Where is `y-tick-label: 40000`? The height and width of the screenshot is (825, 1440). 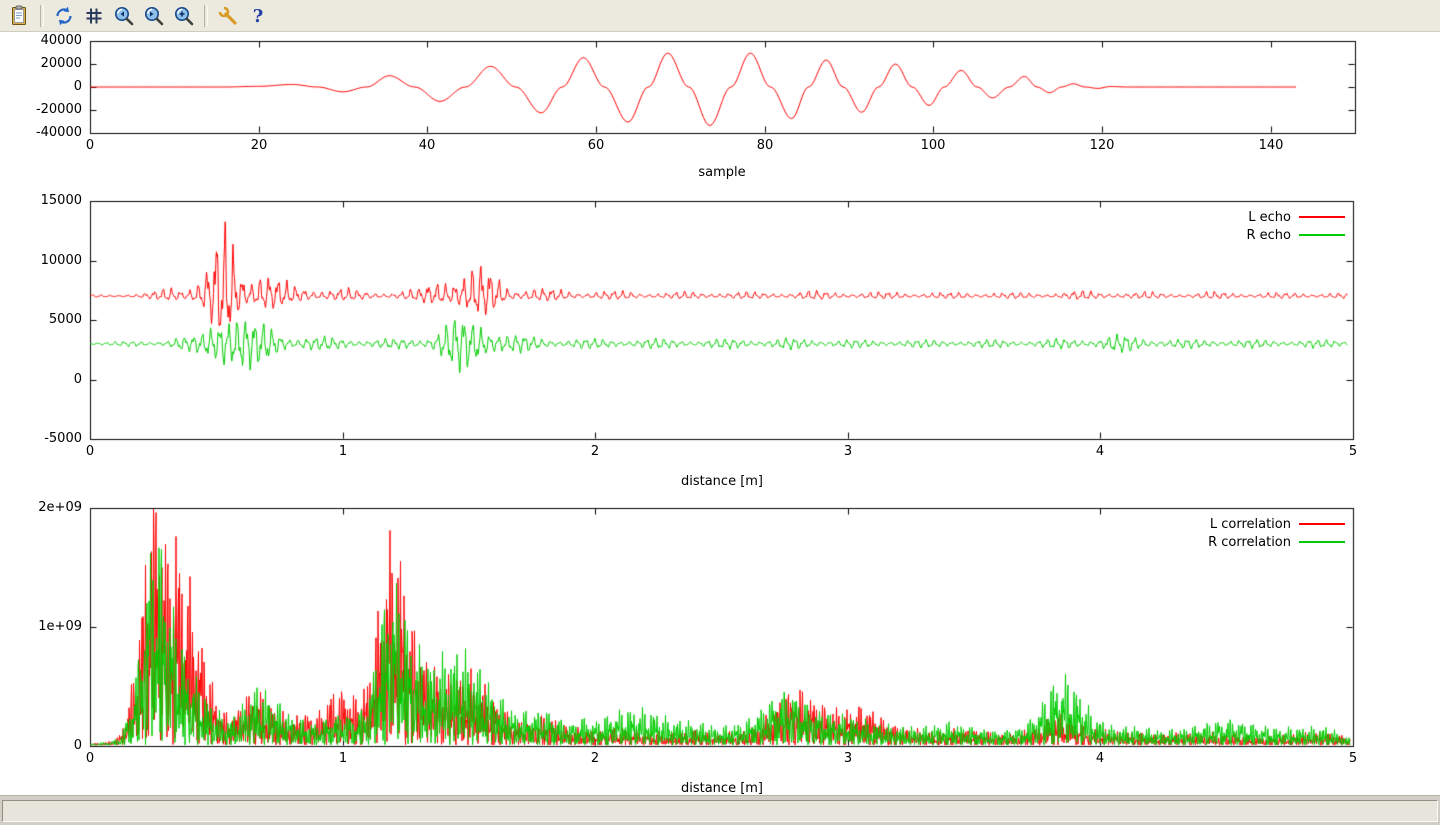 y-tick-label: 40000 is located at coordinates (61, 40).